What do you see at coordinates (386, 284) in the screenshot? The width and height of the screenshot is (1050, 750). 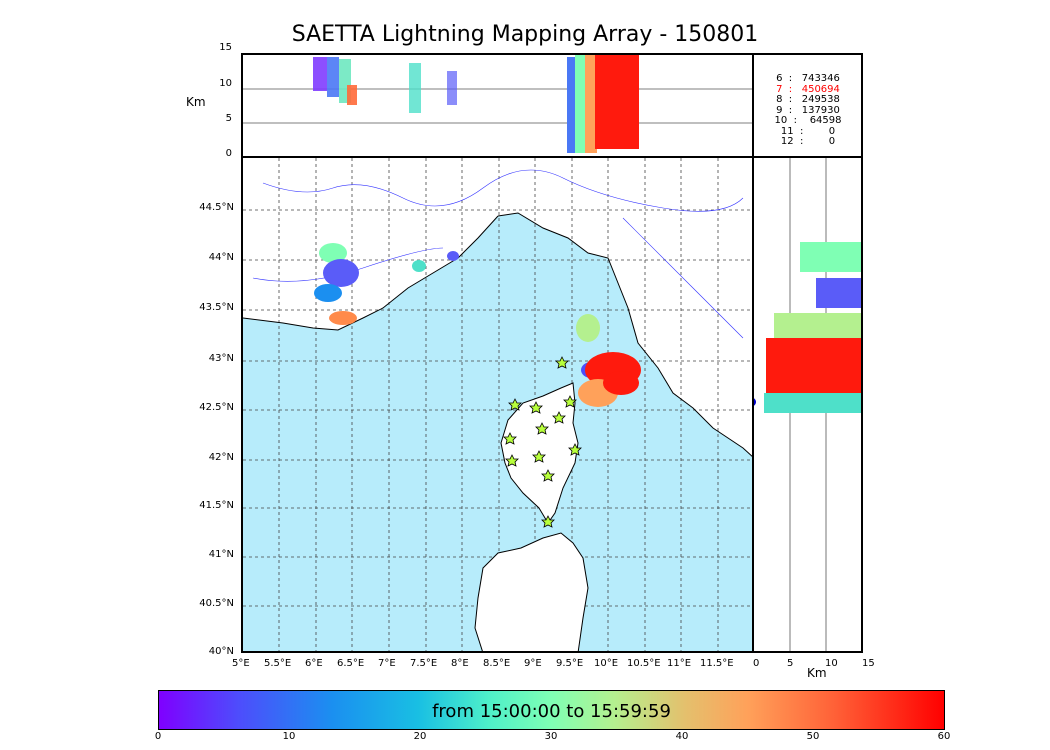 I see `lightning-cluster-provence` at bounding box center [386, 284].